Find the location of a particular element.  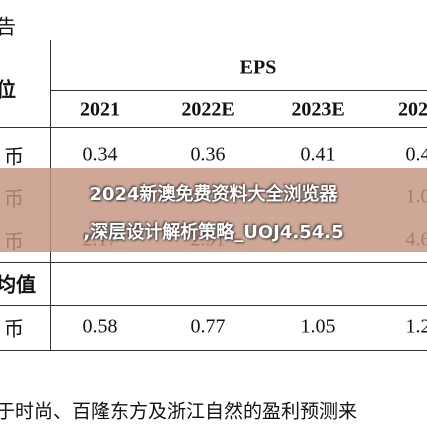

section-label: 均值 is located at coordinates (18, 285).